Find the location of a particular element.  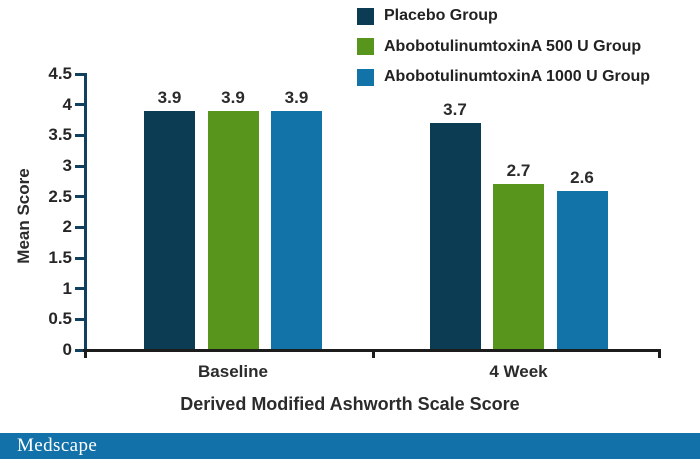

medscape-logo: Medscape is located at coordinates (57, 445).